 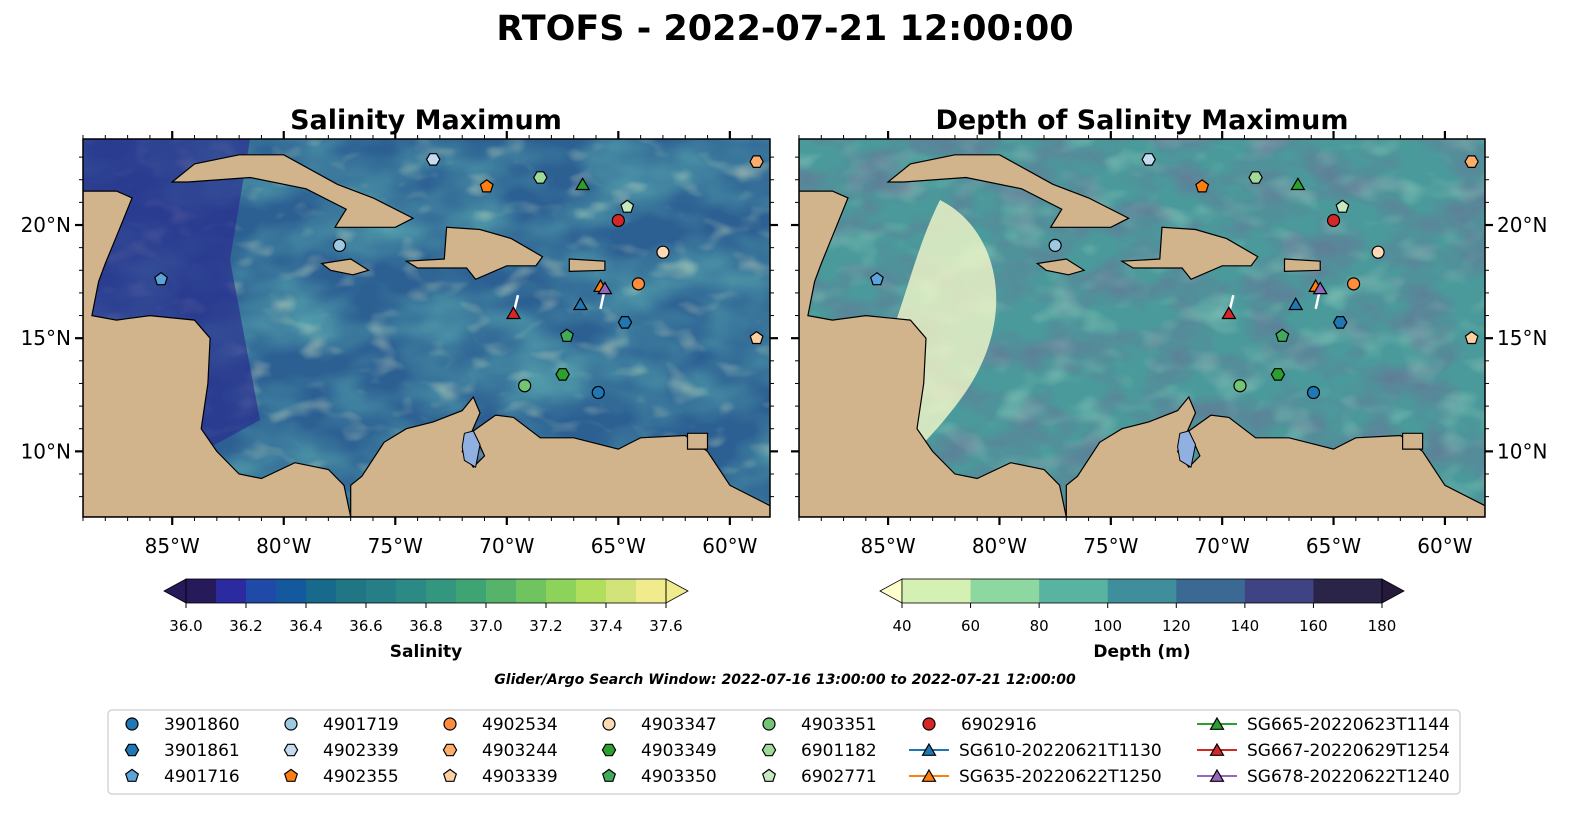 I want to click on legend-label: 6901182, so click(x=839, y=751).